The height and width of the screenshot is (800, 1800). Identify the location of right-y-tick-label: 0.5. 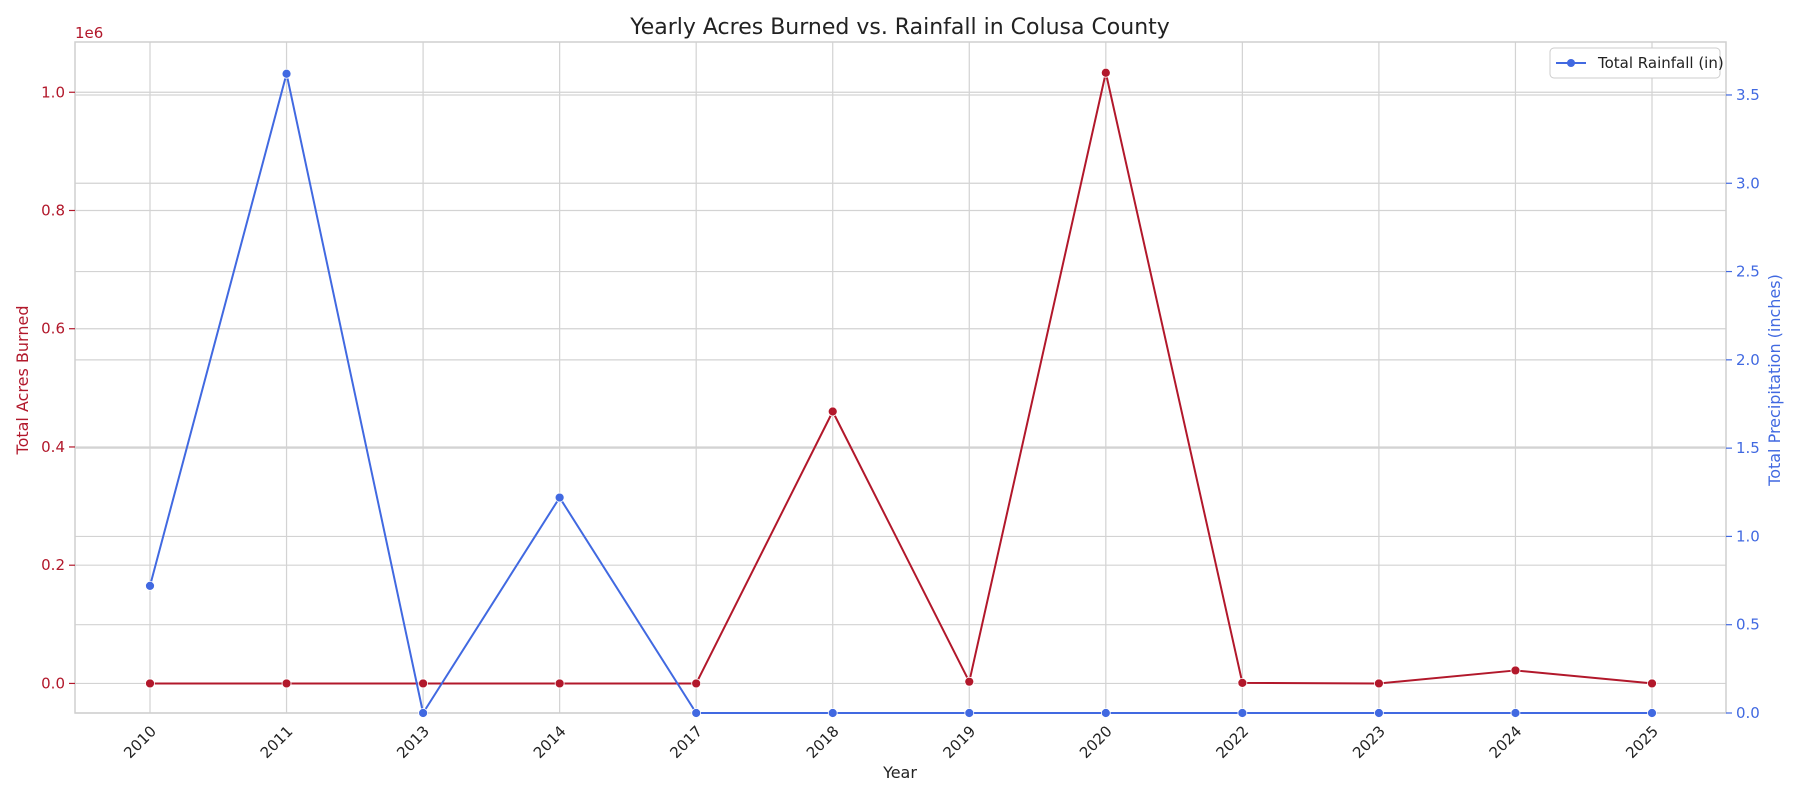
(1748, 625).